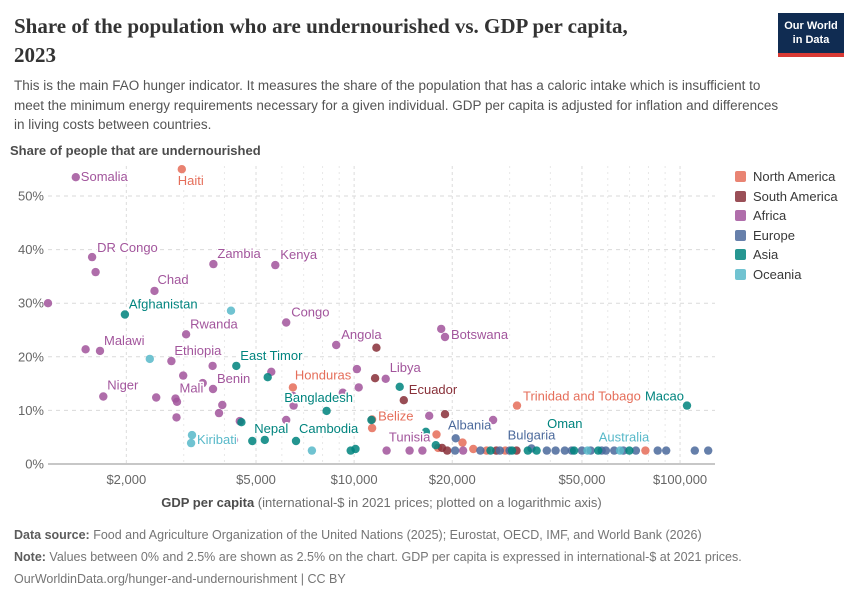 The height and width of the screenshot is (600, 850). Describe the element at coordinates (236, 366) in the screenshot. I see `data-point-east-timor` at that location.